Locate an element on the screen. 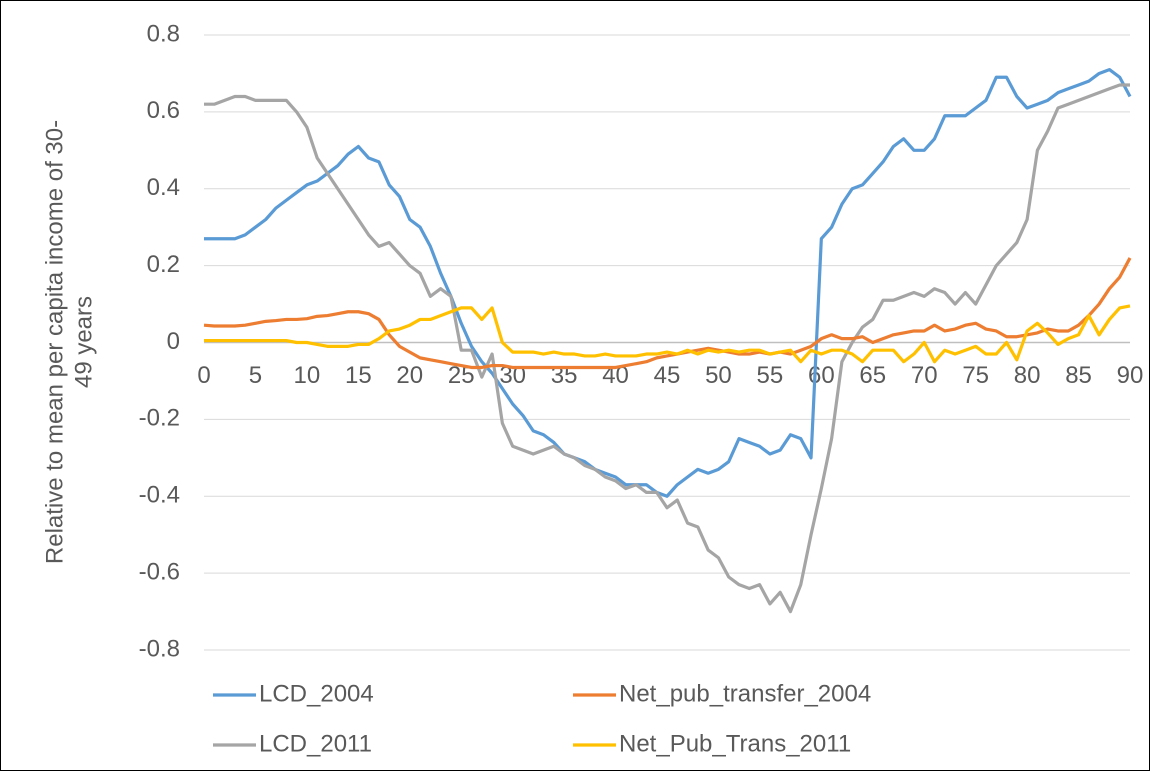 This screenshot has width=1150, height=771. y-tick-label: 0.6 is located at coordinates (163, 110).